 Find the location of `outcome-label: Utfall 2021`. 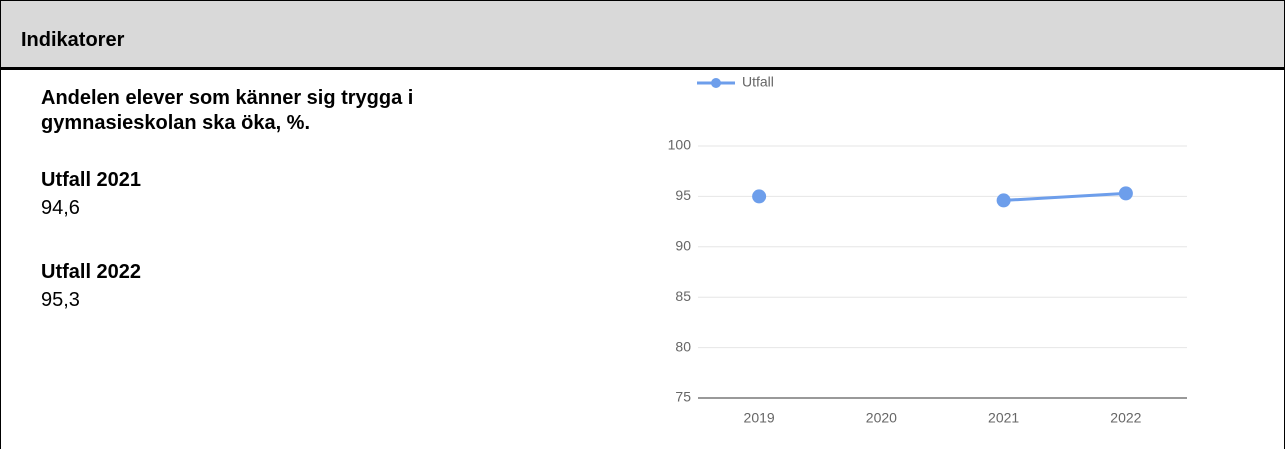

outcome-label: Utfall 2021 is located at coordinates (91, 180).